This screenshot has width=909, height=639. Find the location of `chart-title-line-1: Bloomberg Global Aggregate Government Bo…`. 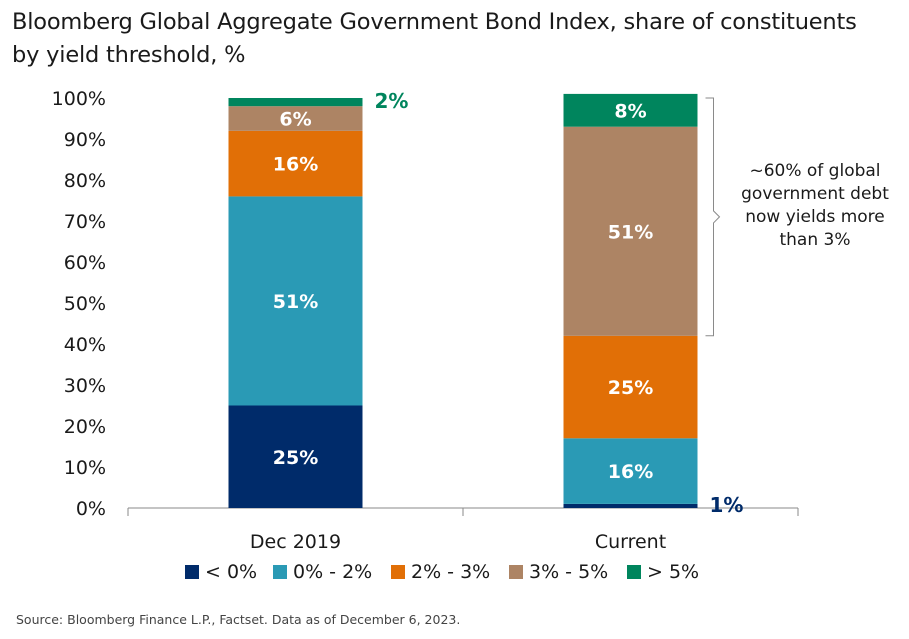

chart-title-line-1: Bloomberg Global Aggregate Government Bo… is located at coordinates (434, 22).